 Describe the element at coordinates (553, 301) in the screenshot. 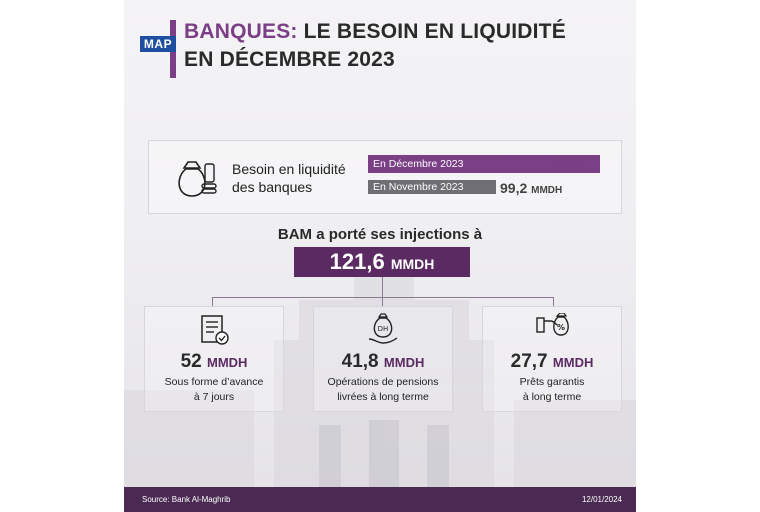

I see `connector-right` at that location.